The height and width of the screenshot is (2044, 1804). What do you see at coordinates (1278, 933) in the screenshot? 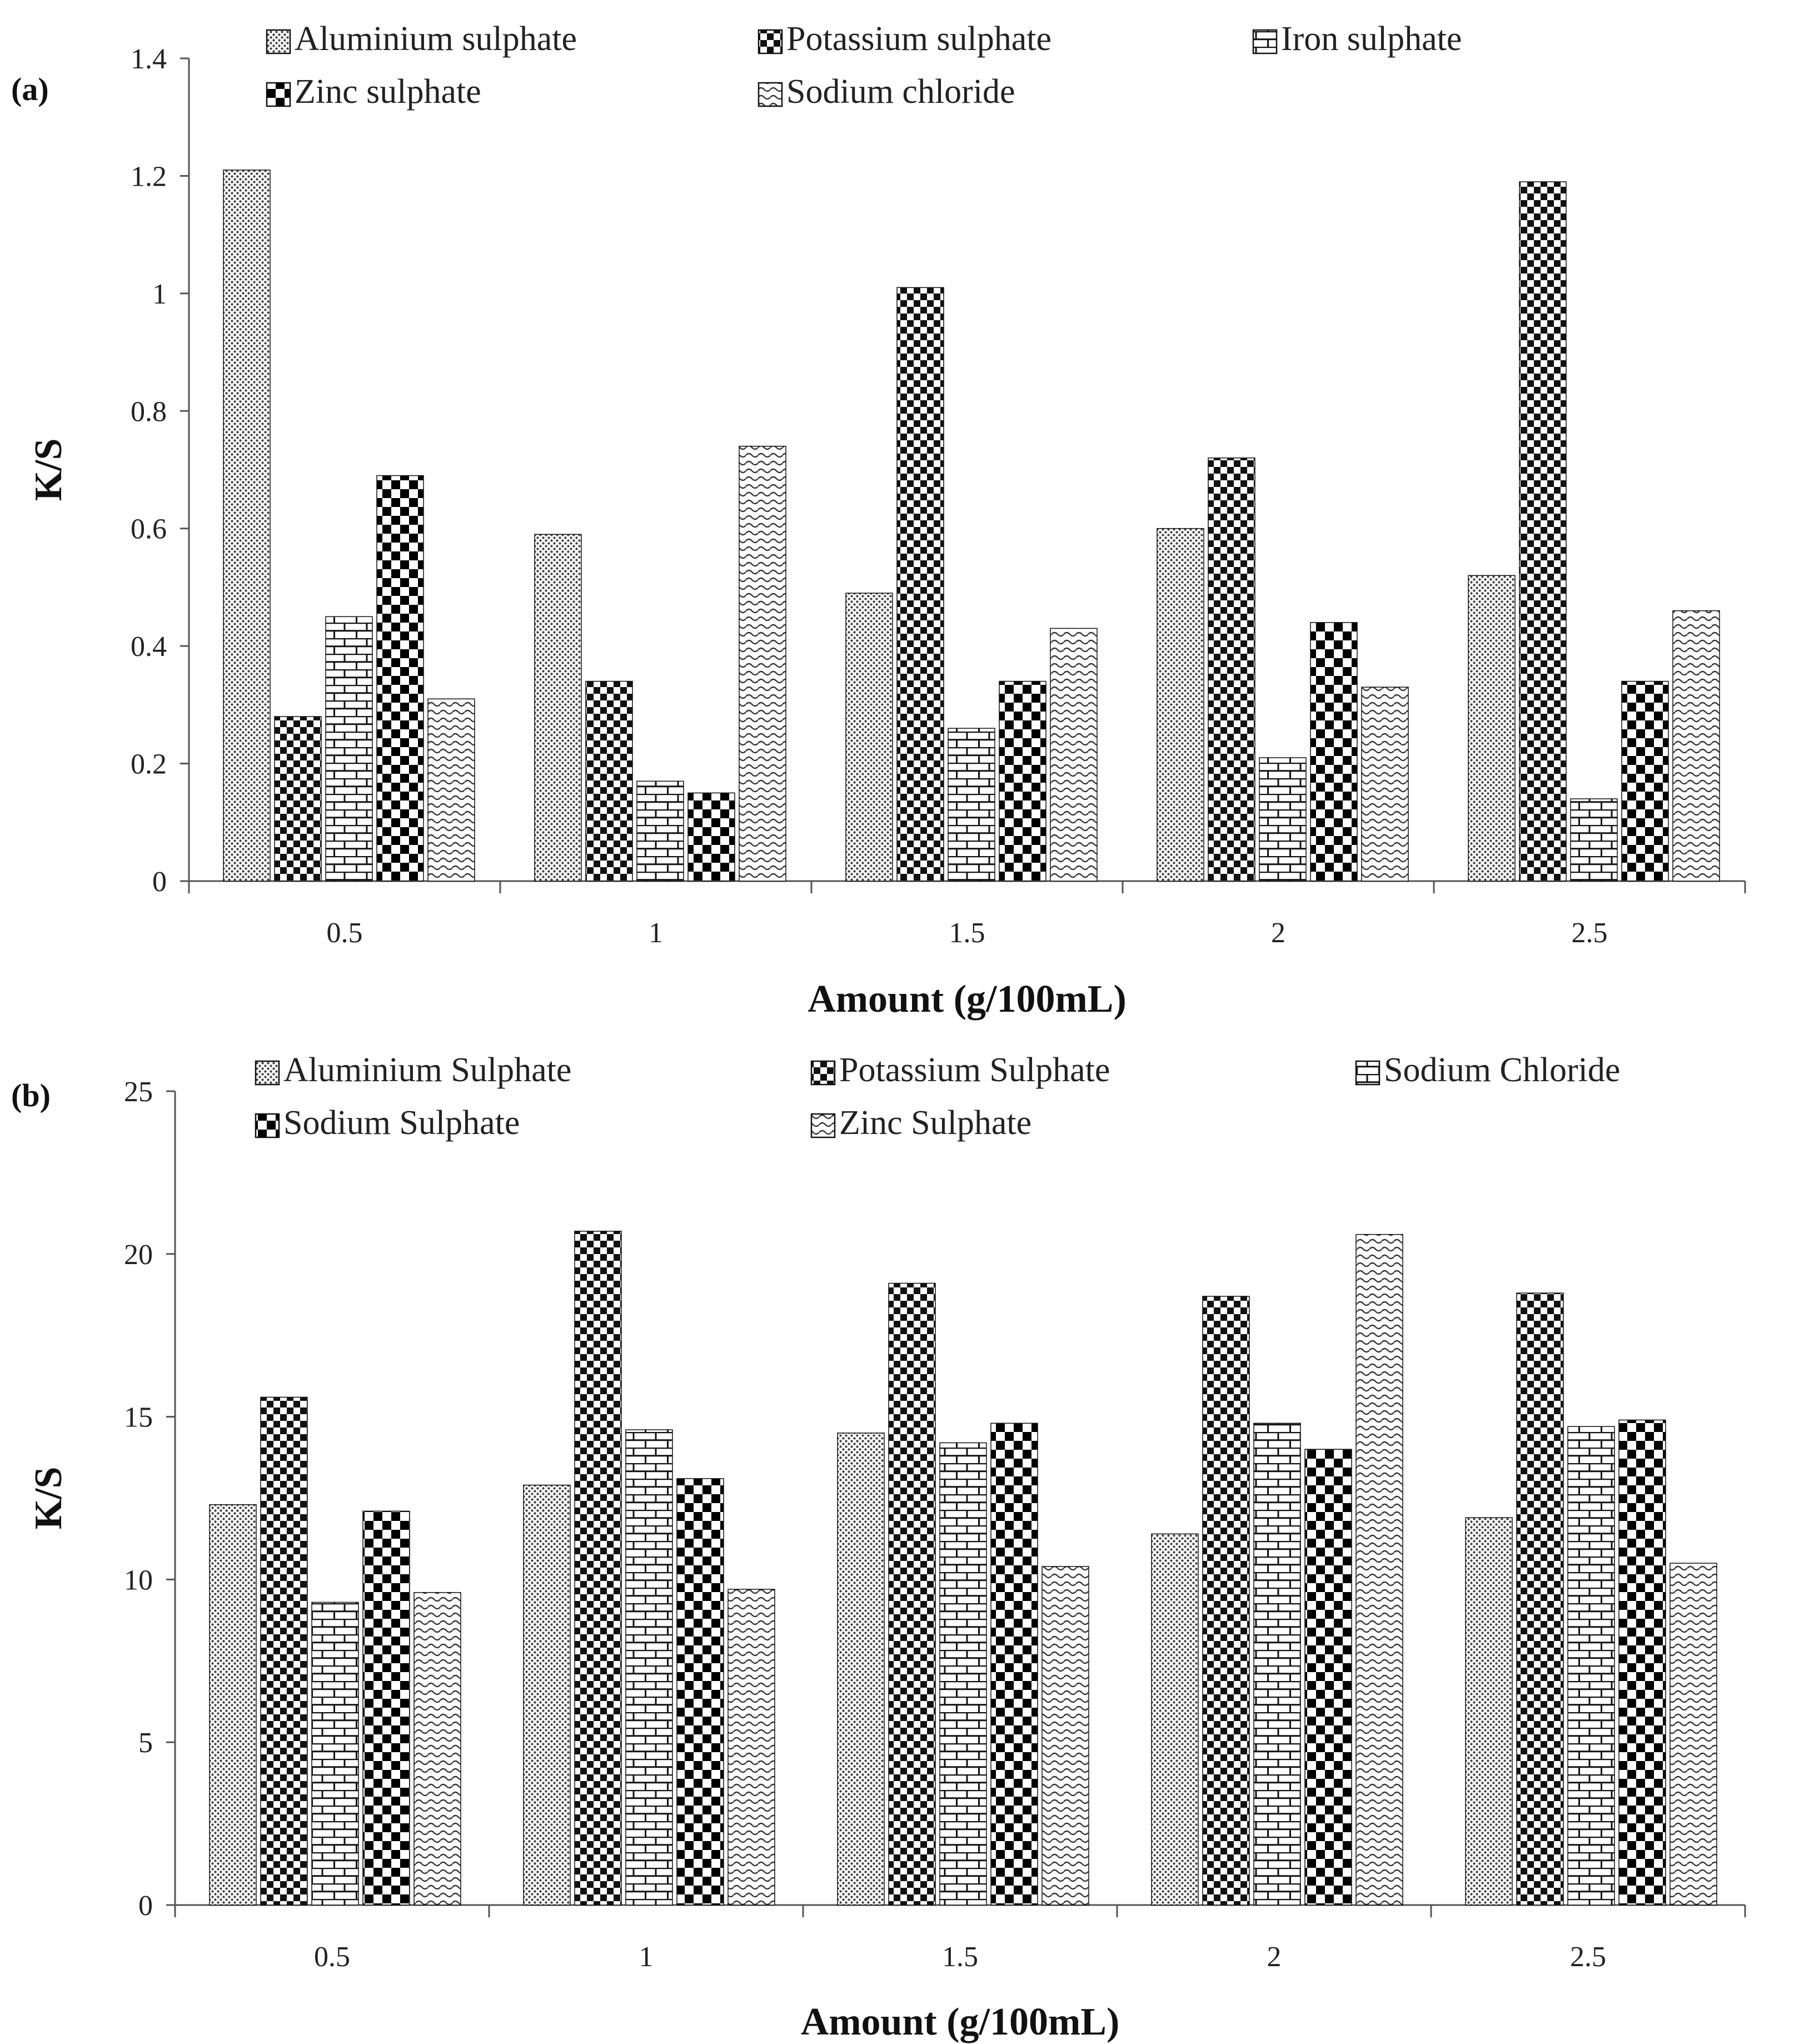
I see `chart-a-x-tick-label: 2` at bounding box center [1278, 933].